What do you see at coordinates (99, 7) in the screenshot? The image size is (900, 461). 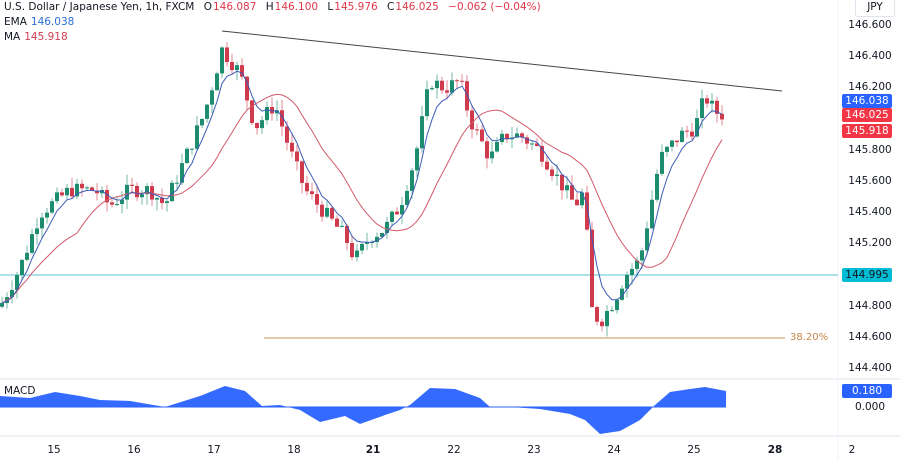 I see `symbol-title: U.S. Dollar / Japanese Yen, 1h, FXCM` at bounding box center [99, 7].